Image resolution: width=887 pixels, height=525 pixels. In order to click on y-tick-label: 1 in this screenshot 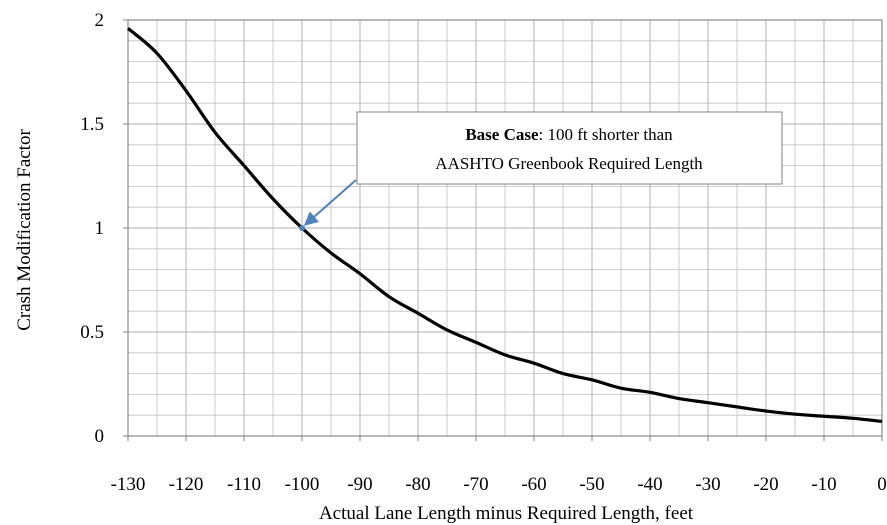, I will do `click(100, 228)`.